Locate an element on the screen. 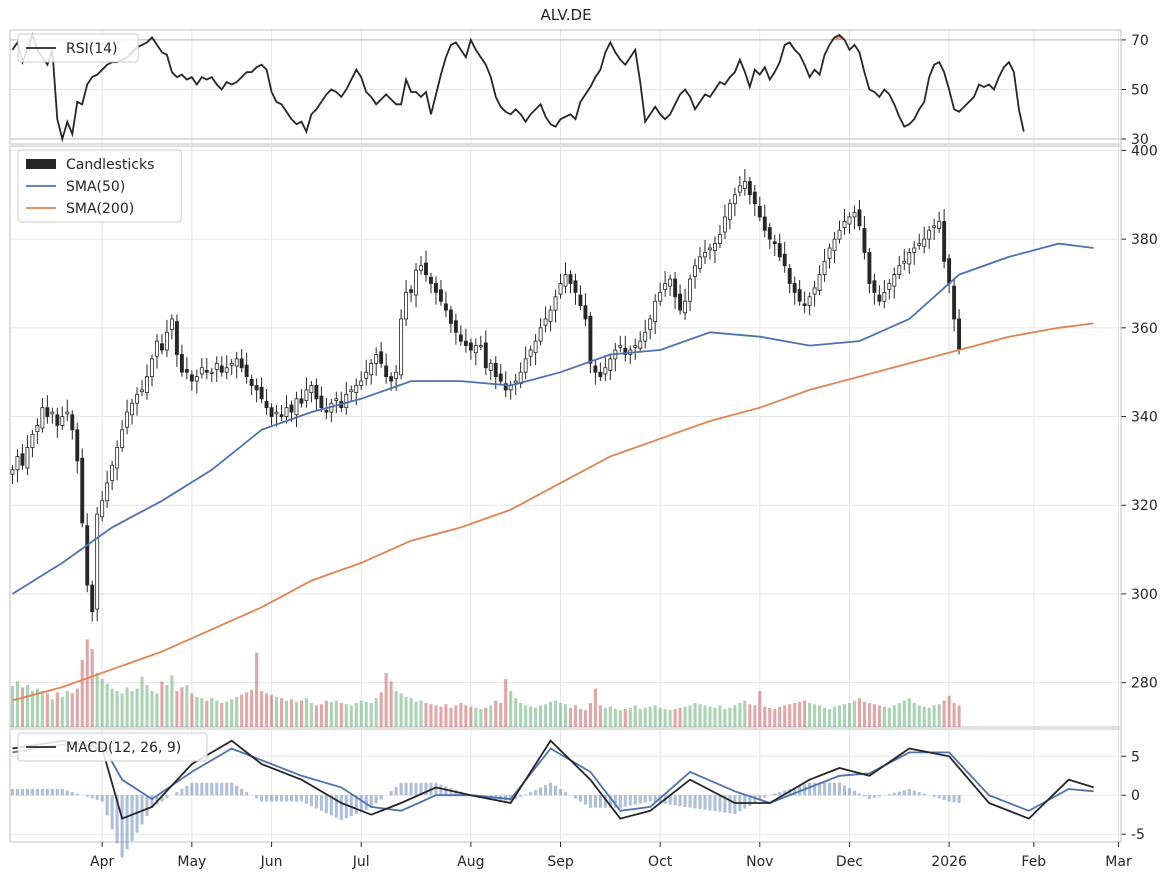 The height and width of the screenshot is (885, 1174). price-legend is located at coordinates (99, 186).